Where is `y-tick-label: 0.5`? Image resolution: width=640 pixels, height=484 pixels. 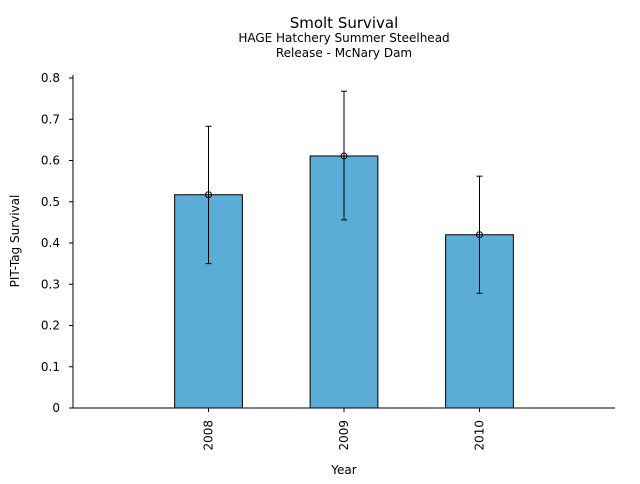
y-tick-label: 0.5 is located at coordinates (50, 202).